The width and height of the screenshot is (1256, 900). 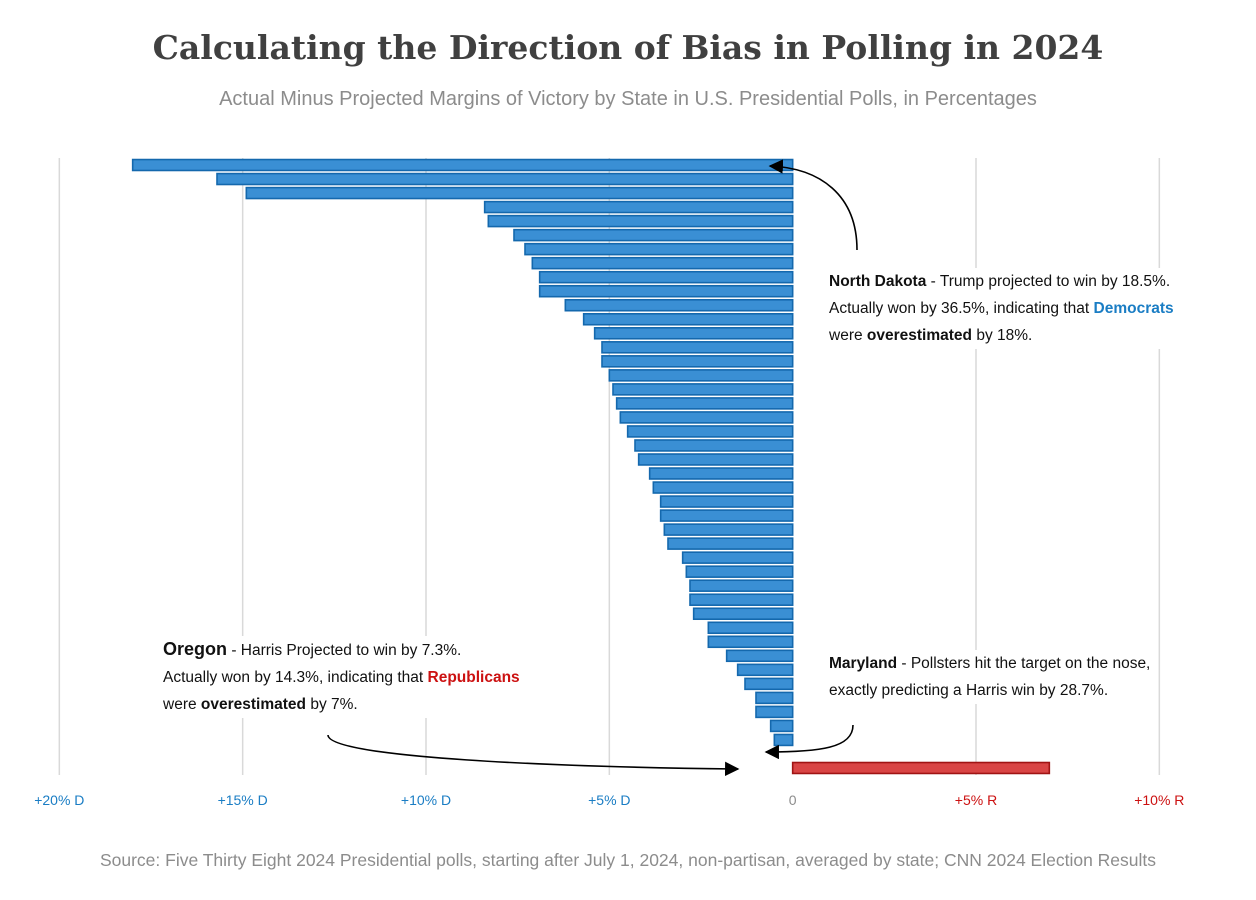 I want to click on north-dakota-arrow, so click(x=813, y=205).